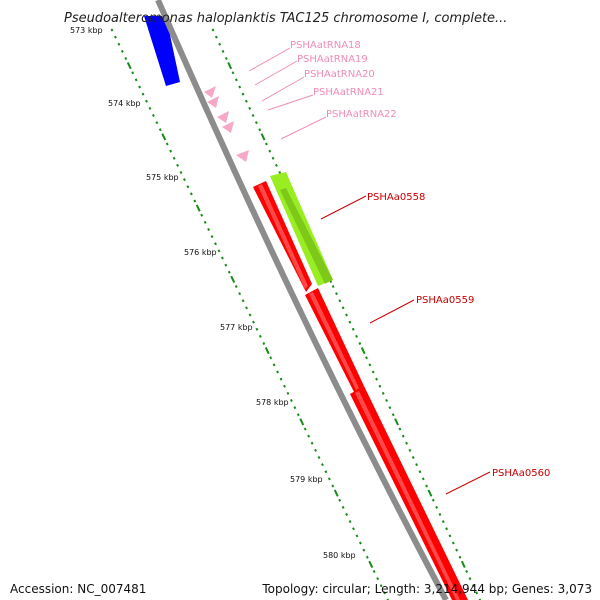 Image resolution: width=600 pixels, height=600 pixels. What do you see at coordinates (78, 589) in the screenshot?
I see `accession-text: Accession: NC_007481` at bounding box center [78, 589].